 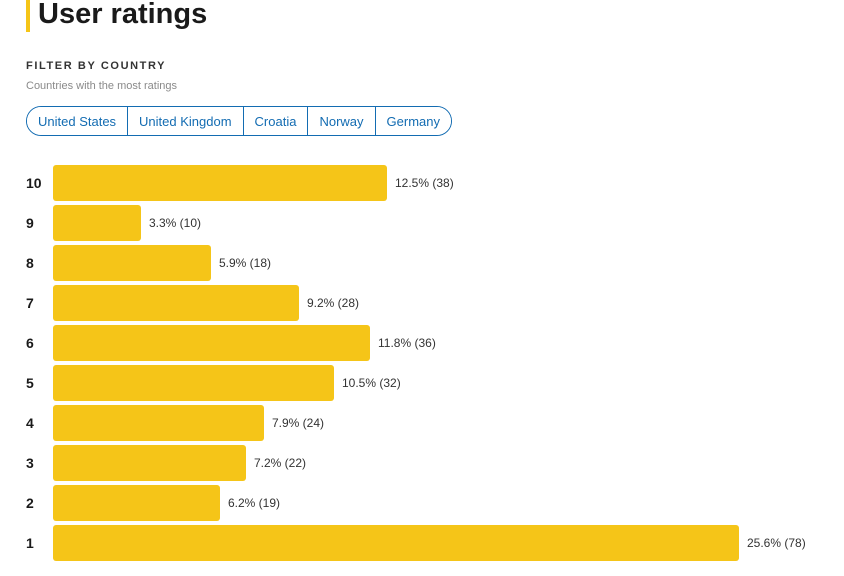 What do you see at coordinates (34, 183) in the screenshot?
I see `rating-label: 10` at bounding box center [34, 183].